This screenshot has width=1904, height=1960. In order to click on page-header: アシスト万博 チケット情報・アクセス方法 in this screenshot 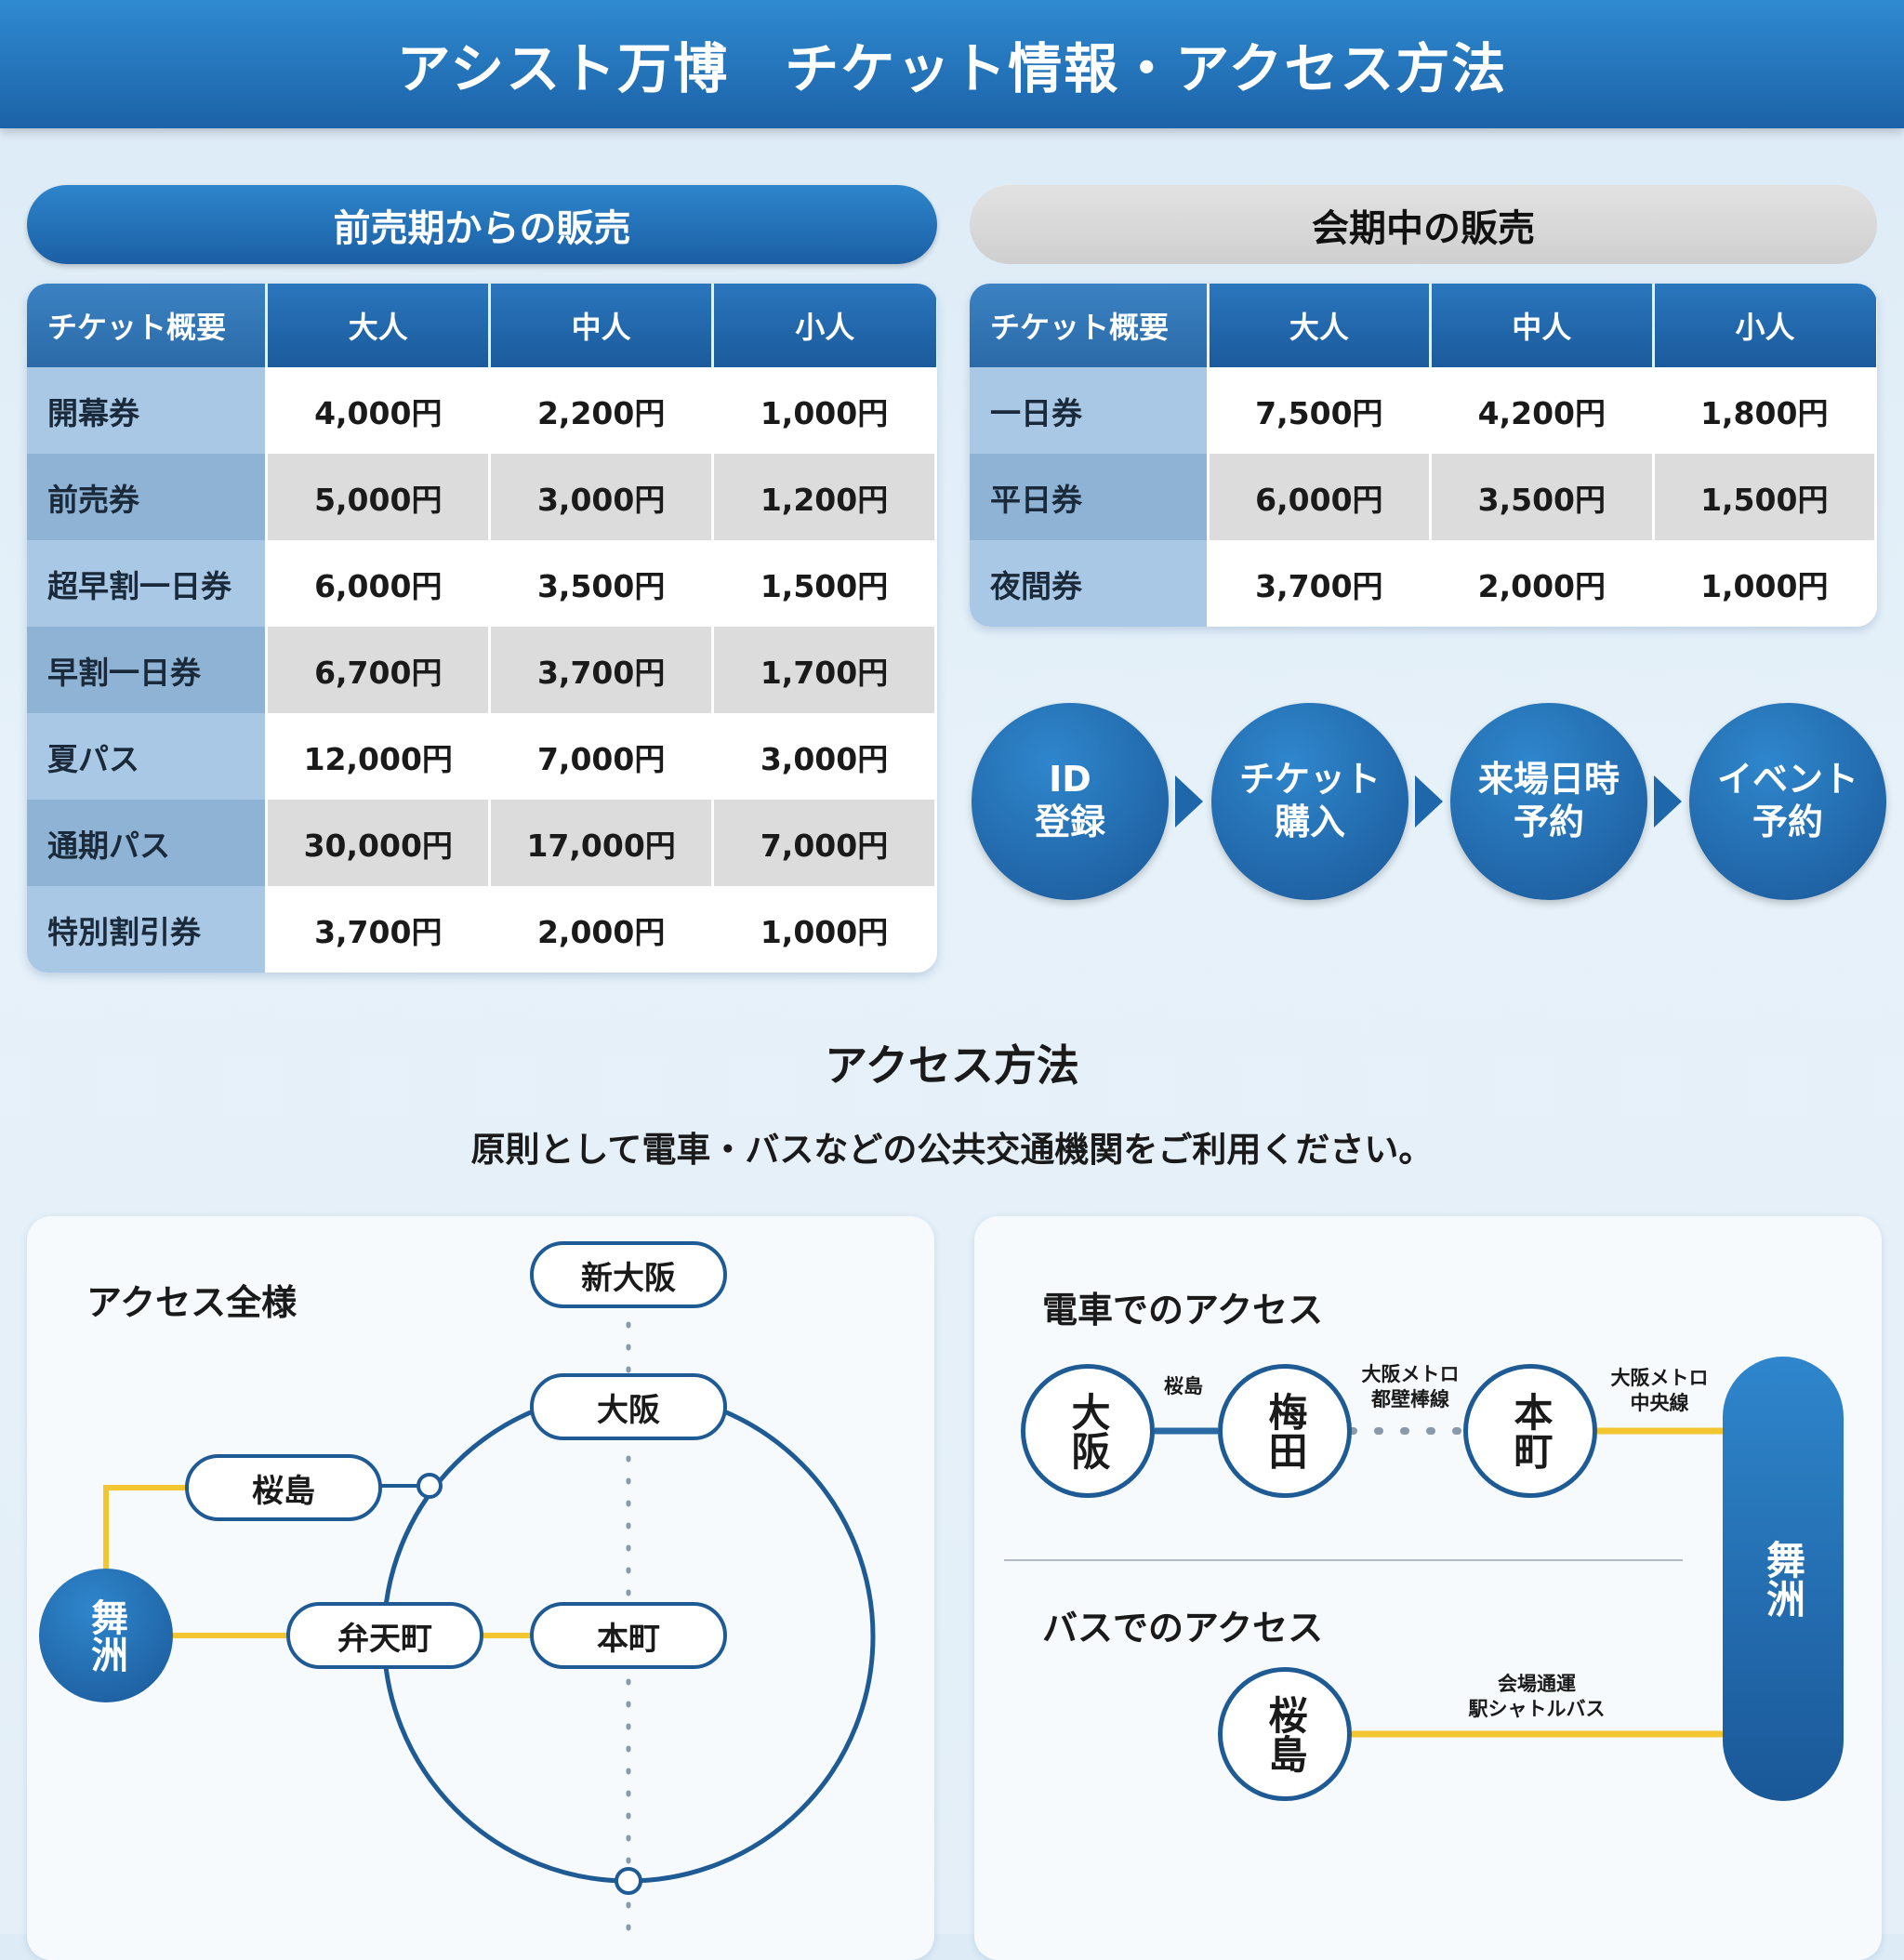, I will do `click(952, 64)`.